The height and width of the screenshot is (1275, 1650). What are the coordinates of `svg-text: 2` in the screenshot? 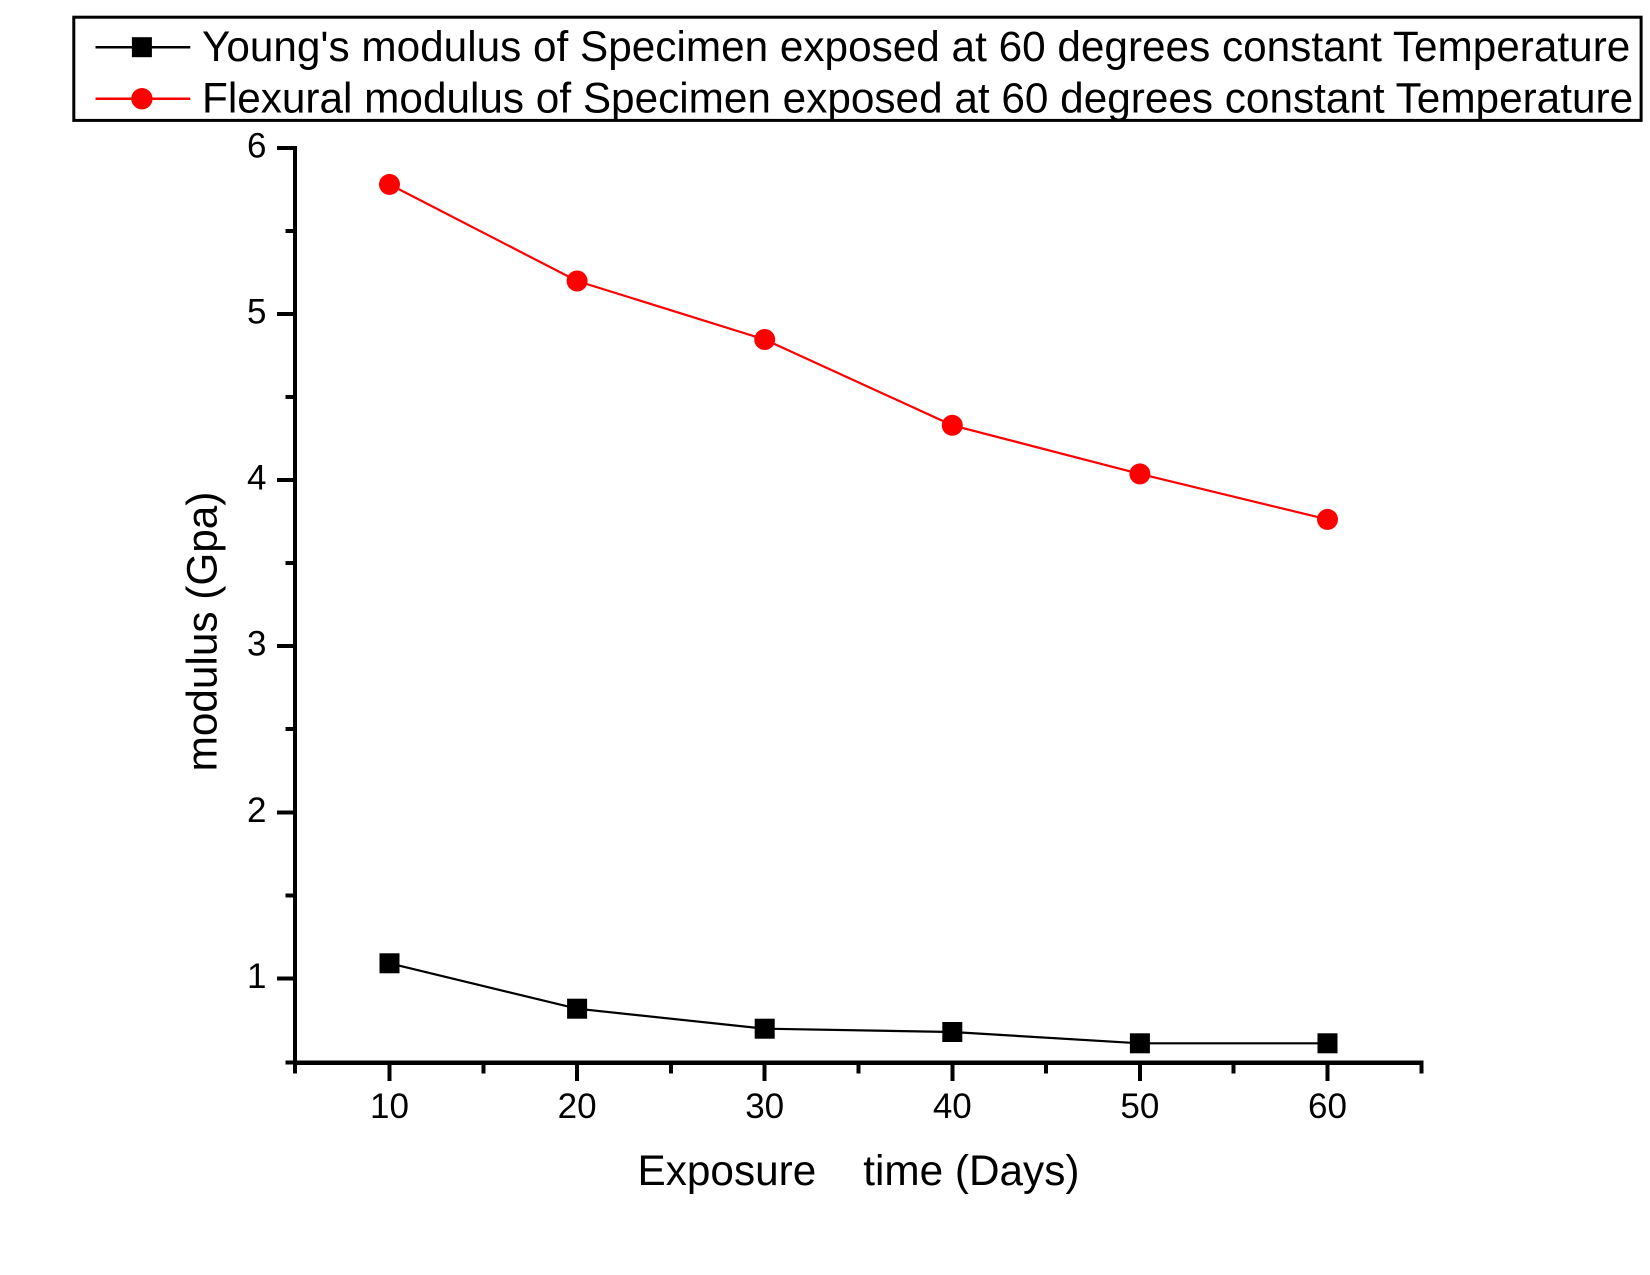 It's located at (256, 810).